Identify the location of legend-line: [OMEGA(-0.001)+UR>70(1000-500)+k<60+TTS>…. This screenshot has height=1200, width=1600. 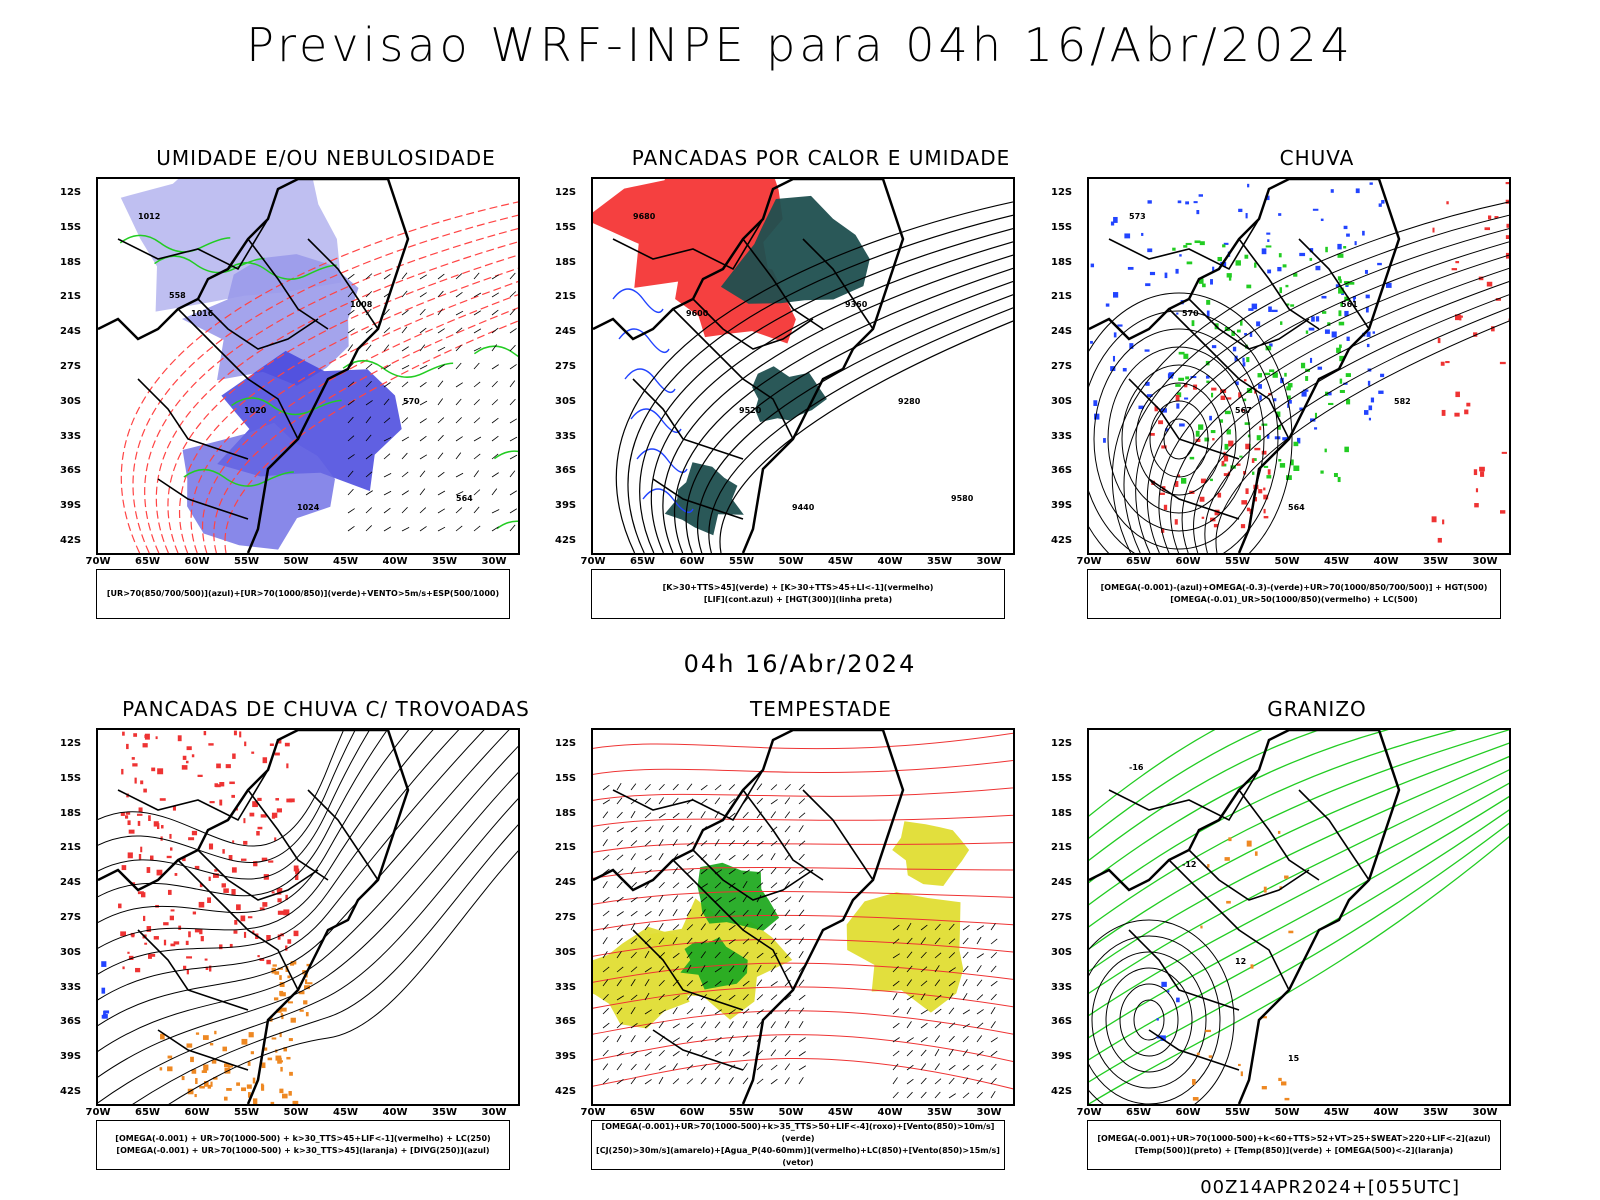
(1294, 1138).